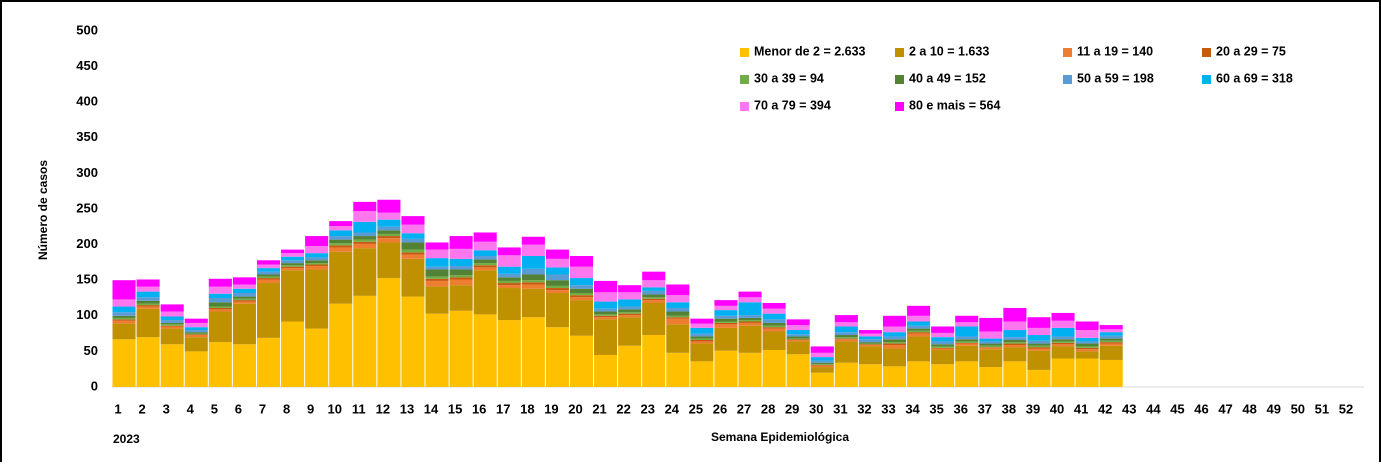 This screenshot has height=467, width=1381. Describe the element at coordinates (87, 65) in the screenshot. I see `y-tick-label: 450` at that location.